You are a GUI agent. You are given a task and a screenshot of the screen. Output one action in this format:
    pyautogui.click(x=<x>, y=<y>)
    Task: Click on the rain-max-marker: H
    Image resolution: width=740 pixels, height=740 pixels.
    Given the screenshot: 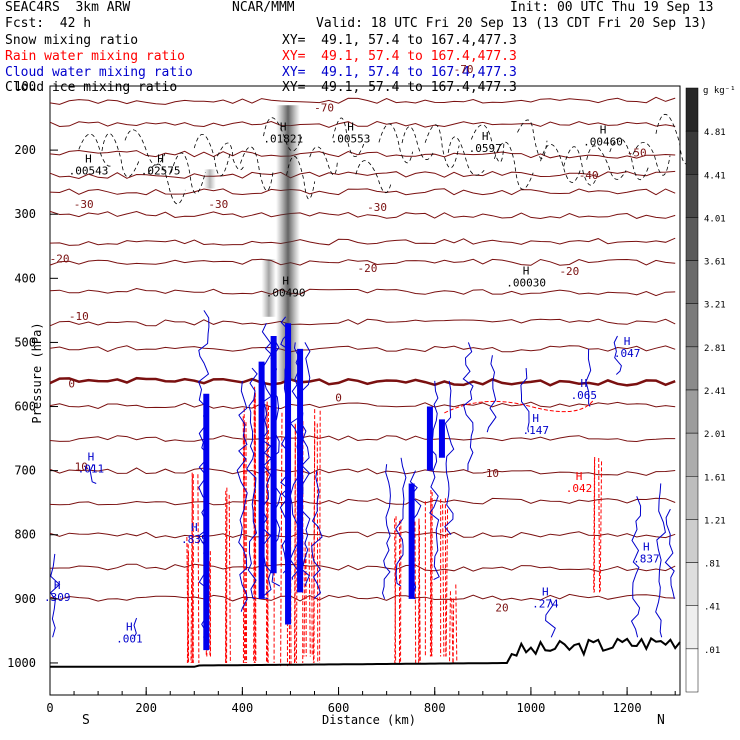 What is the action you would take?
    pyautogui.click(x=579, y=476)
    